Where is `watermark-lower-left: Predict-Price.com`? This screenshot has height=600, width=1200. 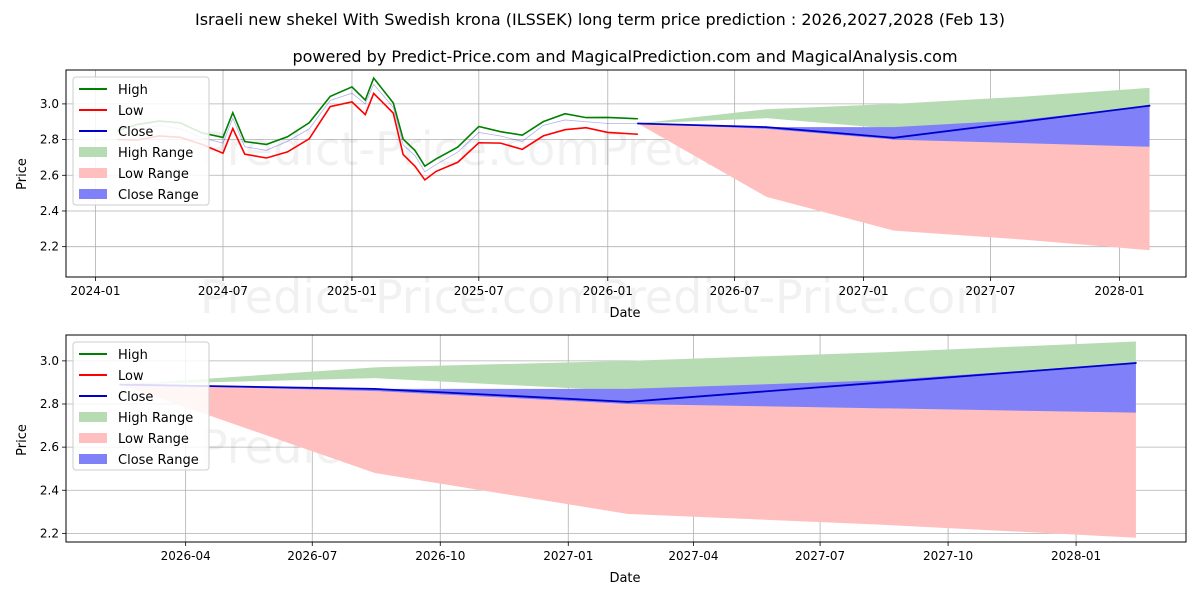 watermark-lower-left: Predict-Price.com is located at coordinates (400, 297).